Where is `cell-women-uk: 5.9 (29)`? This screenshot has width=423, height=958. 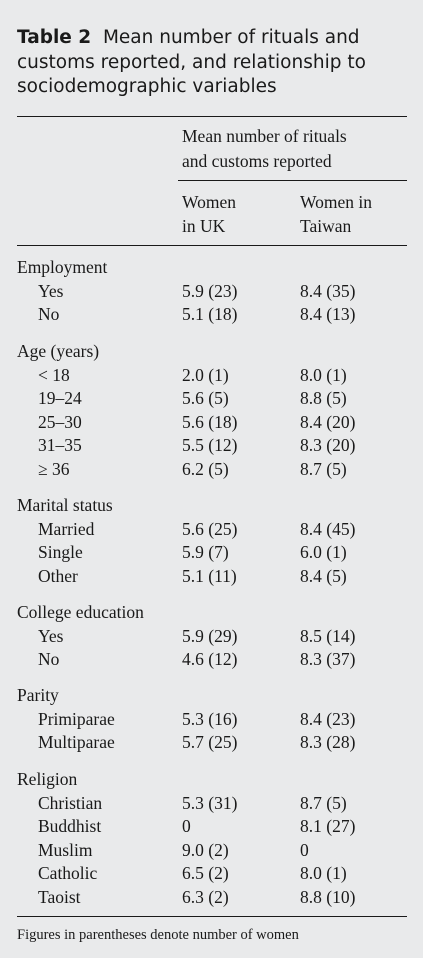
cell-women-uk: 5.9 (29) is located at coordinates (210, 636).